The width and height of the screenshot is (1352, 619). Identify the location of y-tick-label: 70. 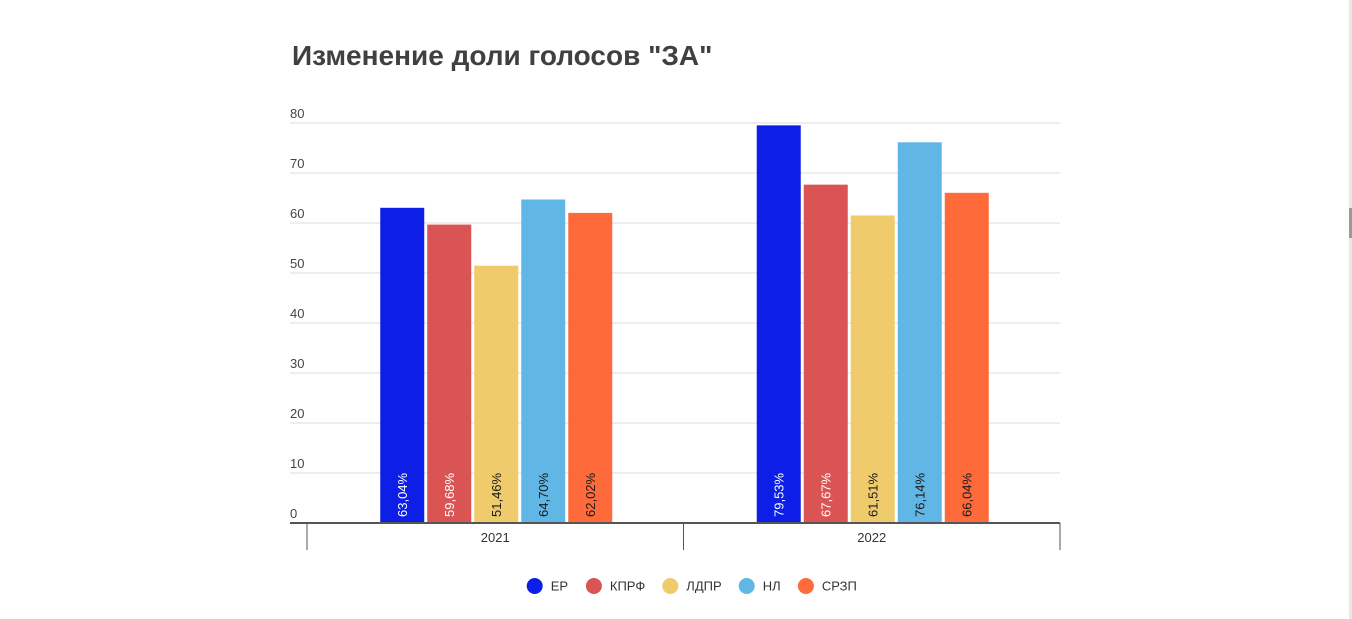
(297, 163).